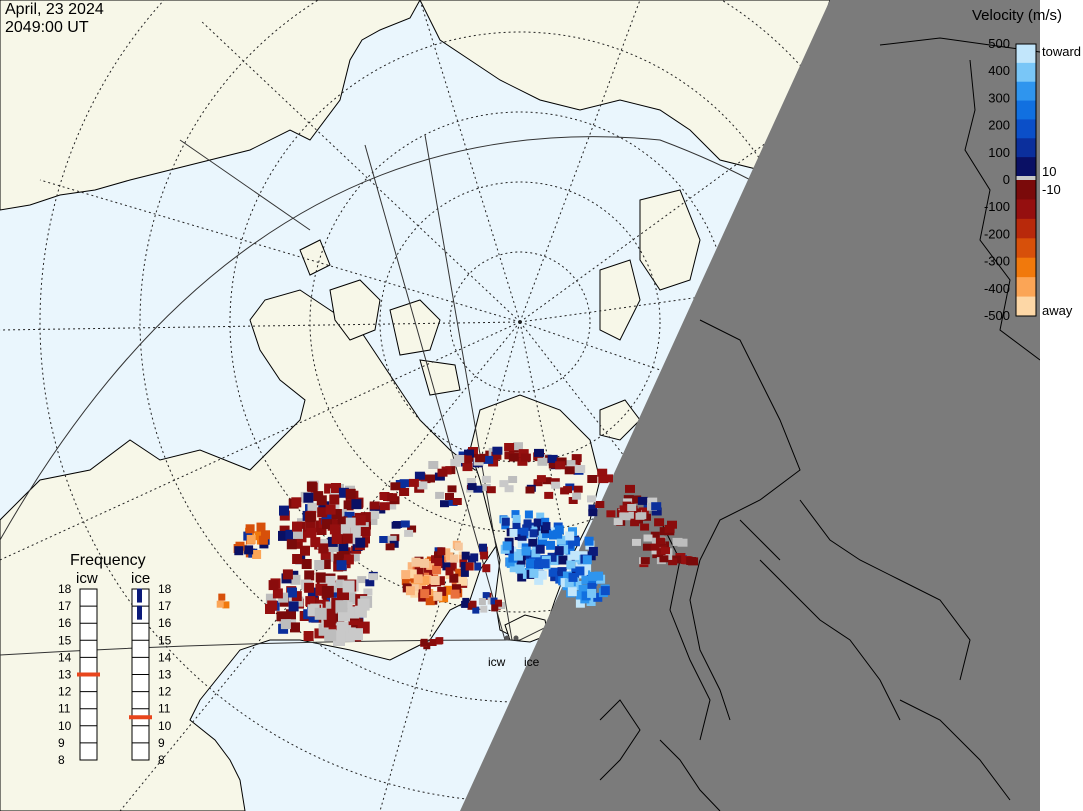  What do you see at coordinates (108, 560) in the screenshot?
I see `frequency-title: Frequency` at bounding box center [108, 560].